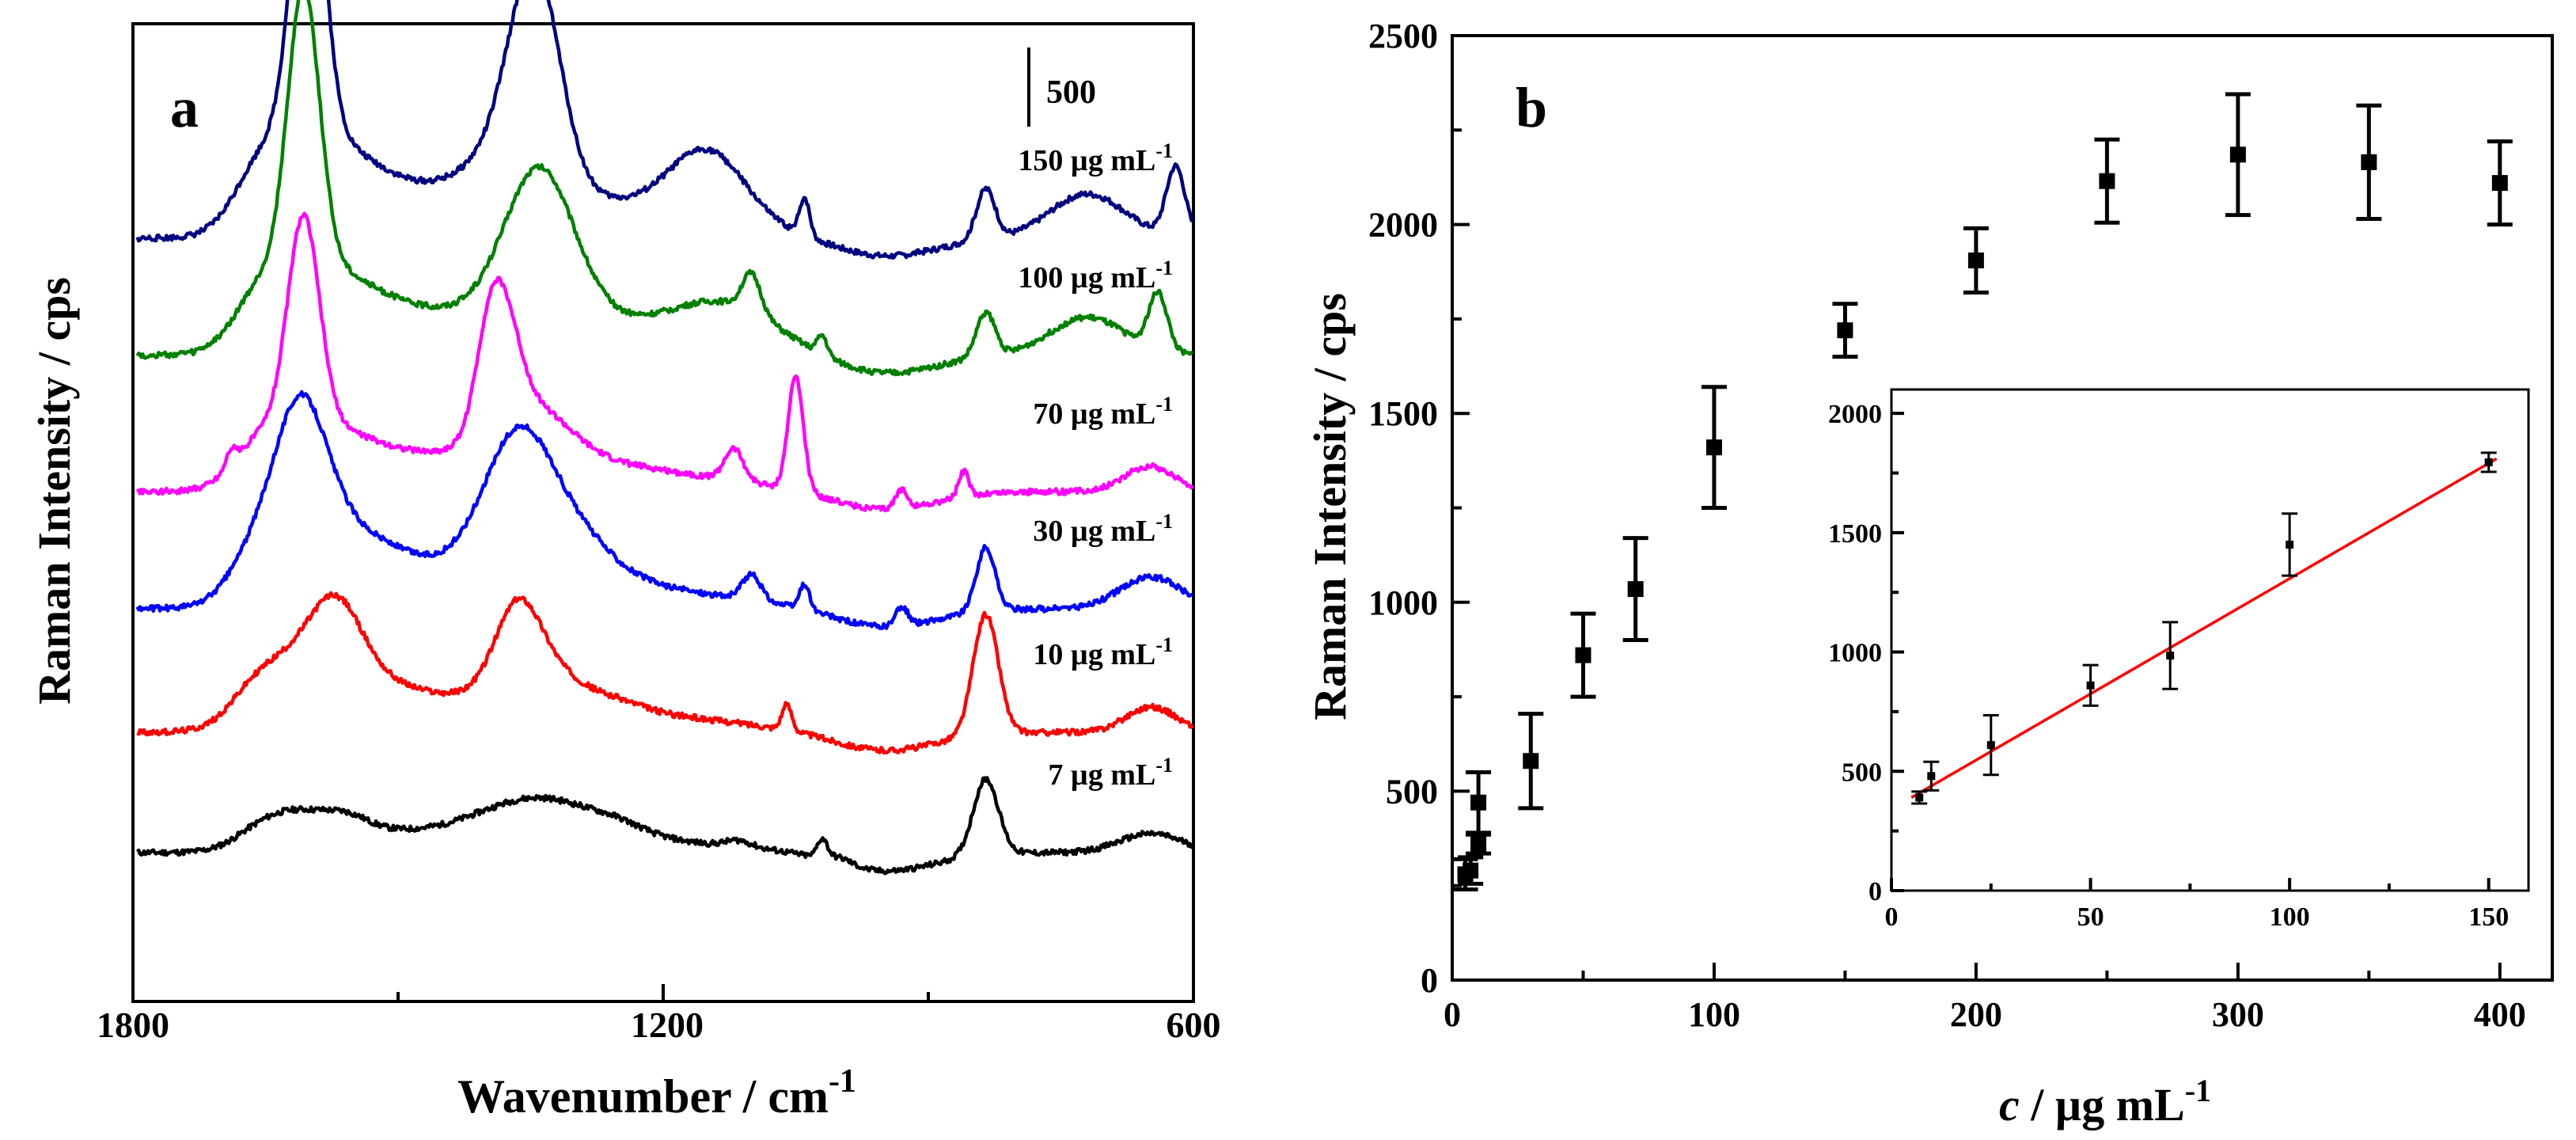 This screenshot has height=1140, width=2576. I want to click on panel-b-x-tick-label: 200, so click(1976, 1014).